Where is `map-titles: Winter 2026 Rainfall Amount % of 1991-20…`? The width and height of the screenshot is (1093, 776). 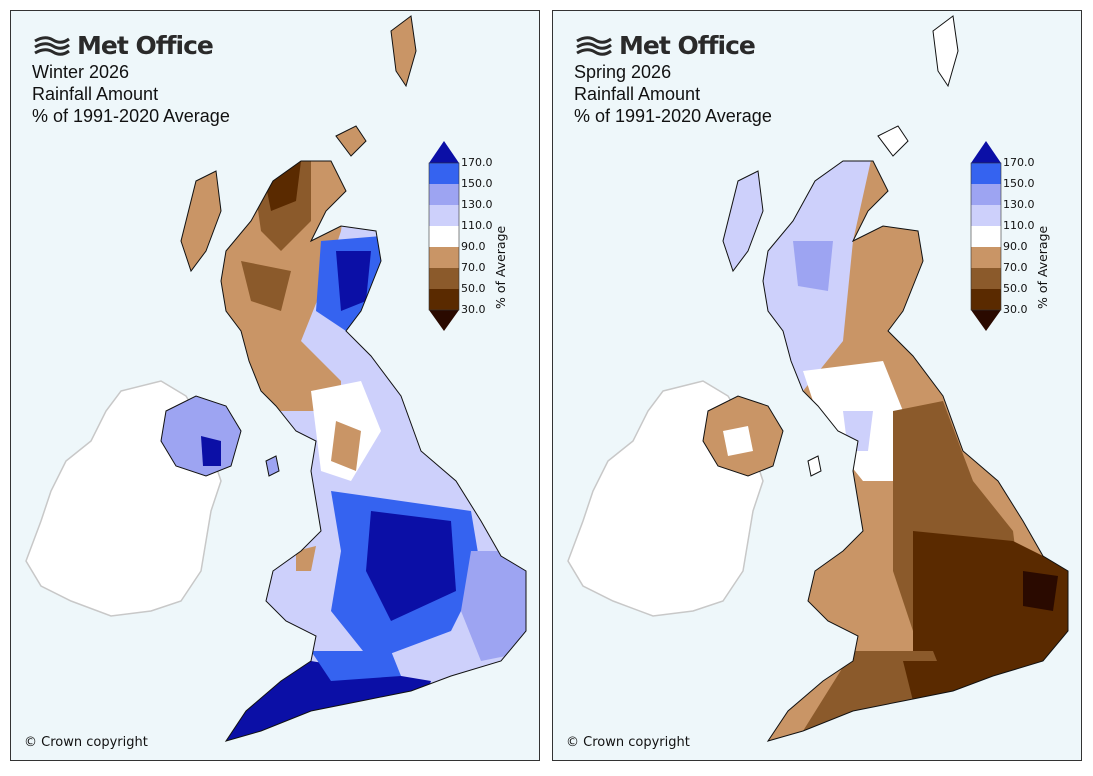
map-titles: Winter 2026 Rainfall Amount % of 1991-20… is located at coordinates (131, 94).